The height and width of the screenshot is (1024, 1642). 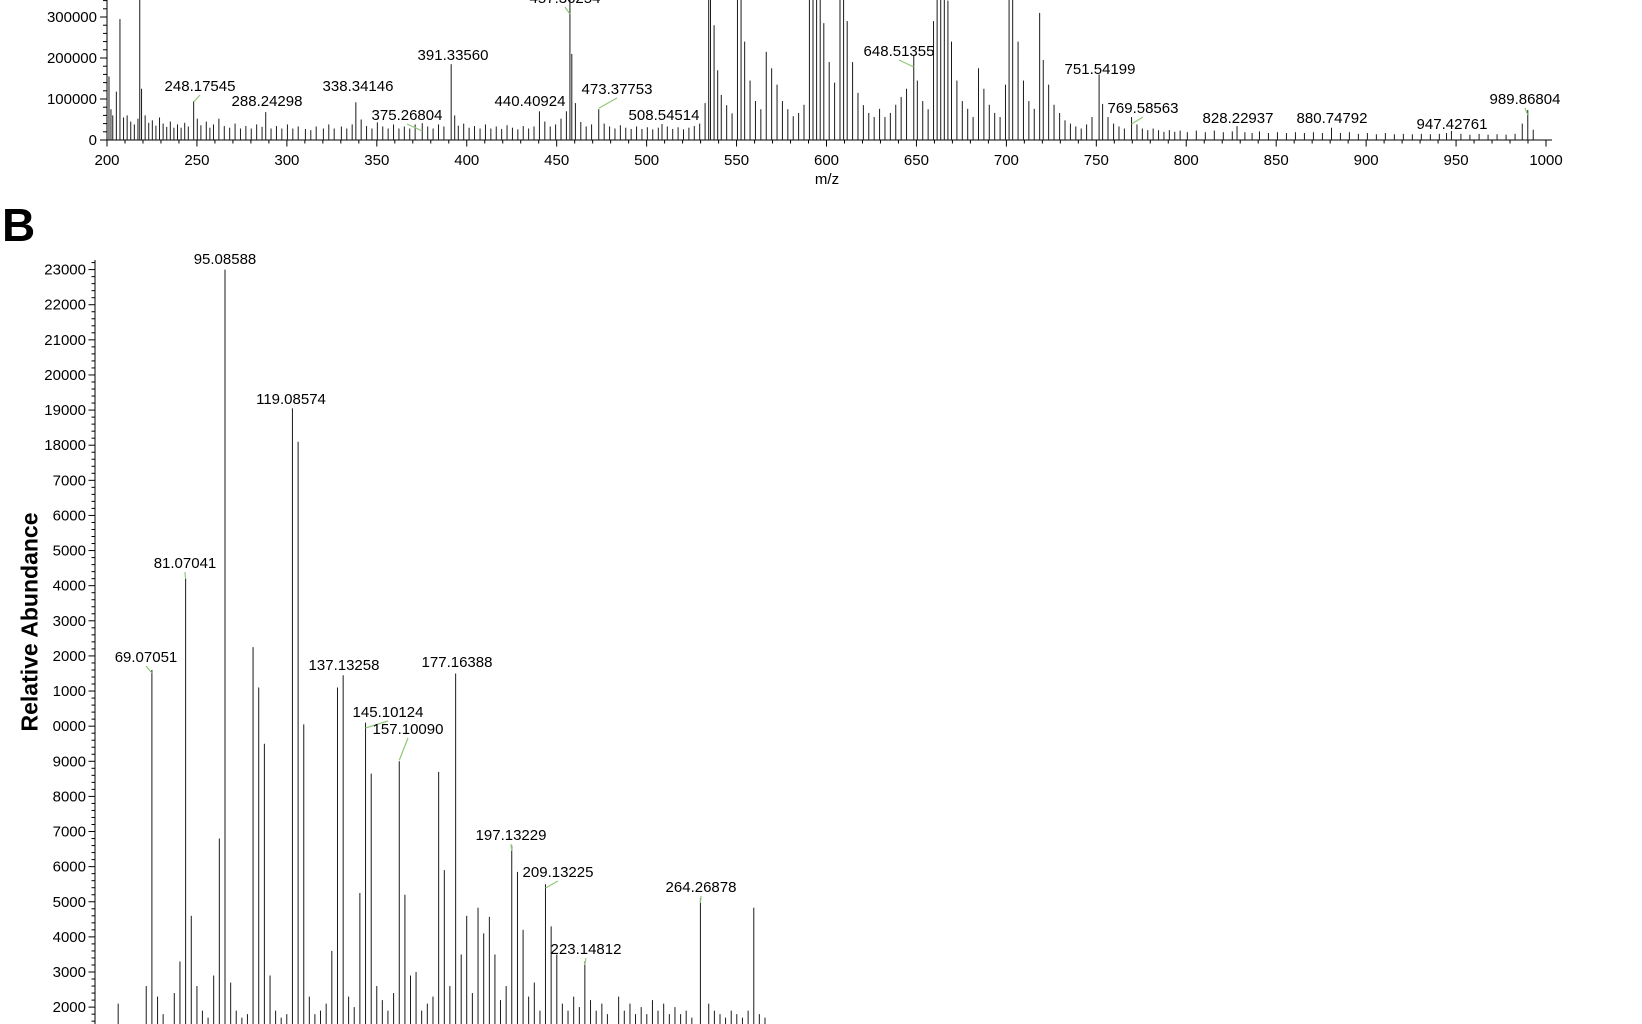 I want to click on peak-label: 989.86804, so click(x=1525, y=99).